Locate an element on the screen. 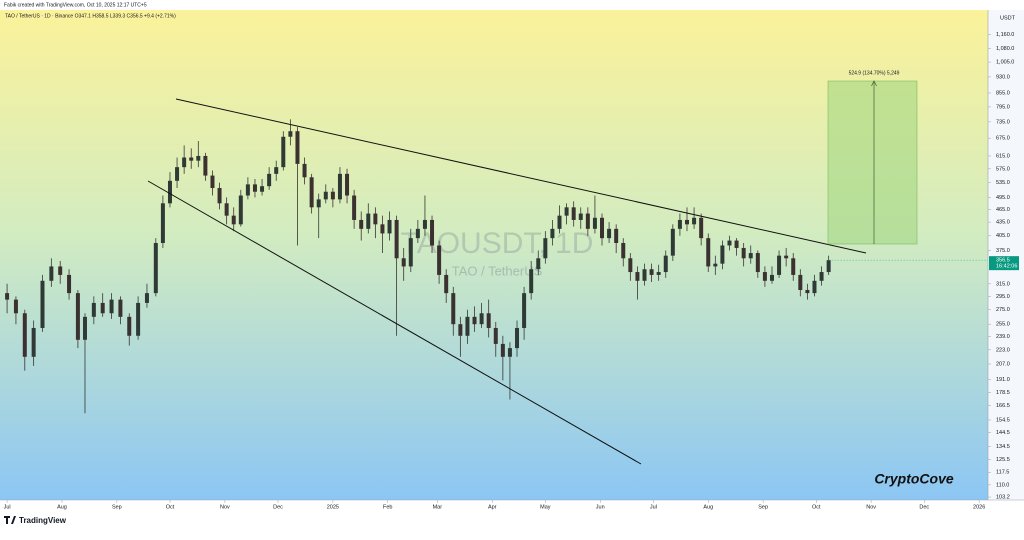 This screenshot has width=1024, height=540. y-tick-label: 207.0 is located at coordinates (1003, 364).